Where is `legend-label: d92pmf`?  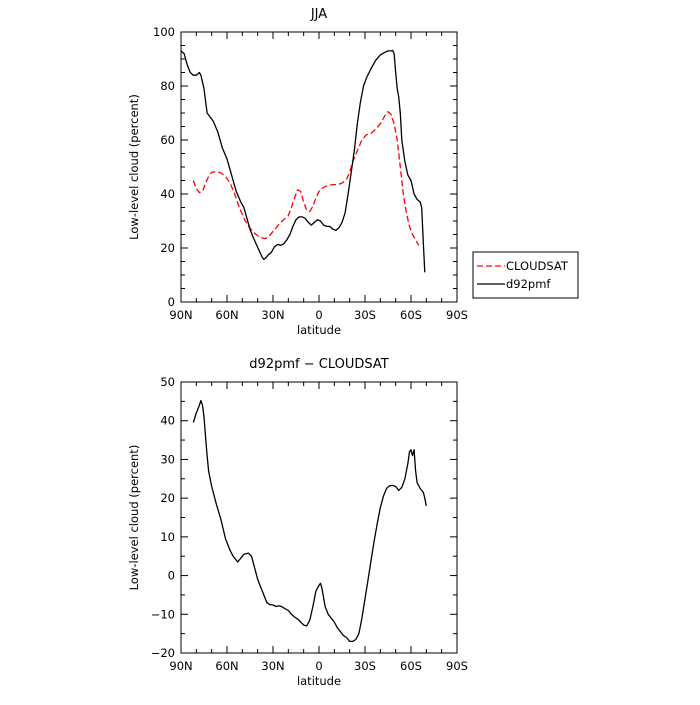
legend-label: d92pmf is located at coordinates (528, 284).